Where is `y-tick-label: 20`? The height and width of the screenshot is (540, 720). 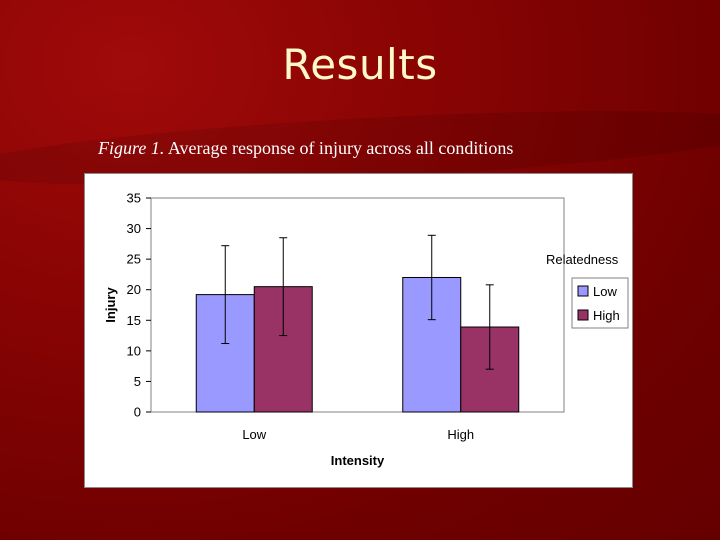 y-tick-label: 20 is located at coordinates (134, 289).